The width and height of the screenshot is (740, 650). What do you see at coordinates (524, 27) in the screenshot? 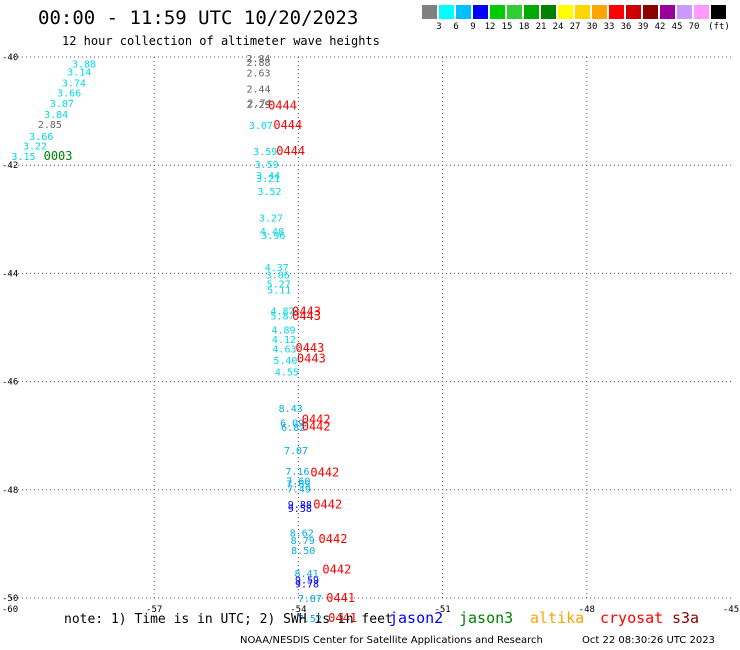
I see `legend-label: 18` at bounding box center [524, 27].